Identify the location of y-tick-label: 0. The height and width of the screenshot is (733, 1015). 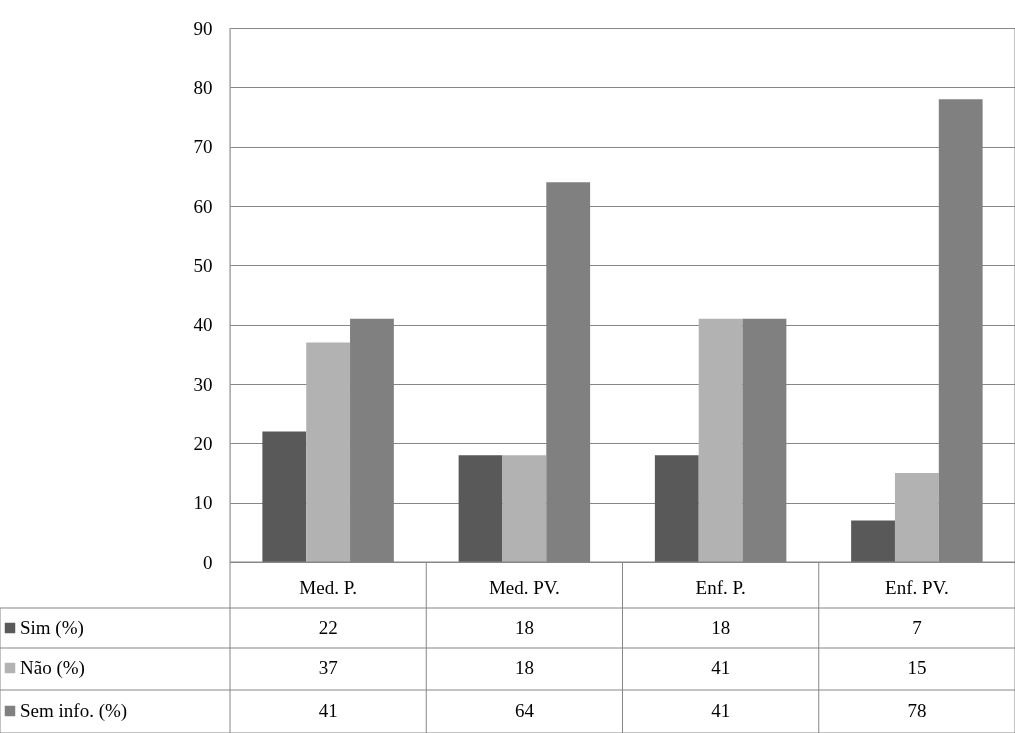
(208, 562).